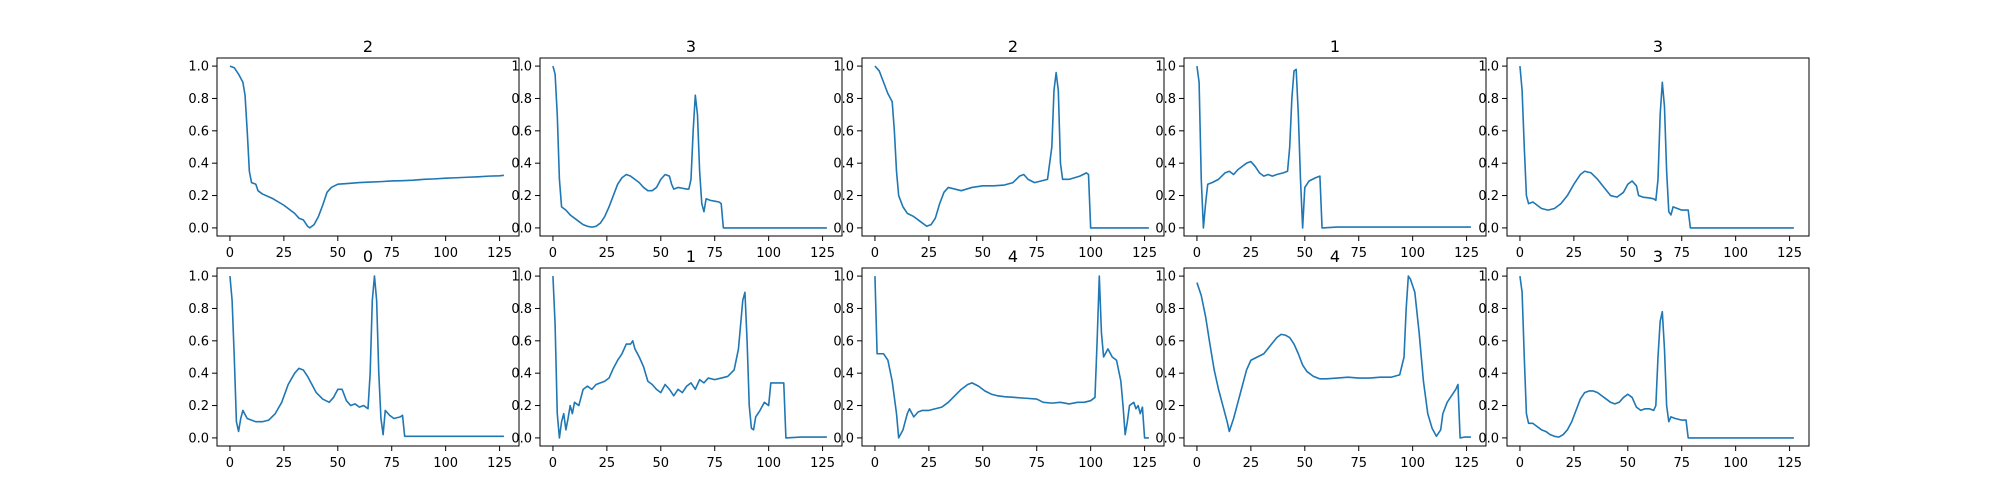  What do you see at coordinates (677, 359) in the screenshot?
I see `subplot-7: 0 25 50 75 100 125 0.0 0.2 0.4 0.6 0.8 1.0 1` at bounding box center [677, 359].